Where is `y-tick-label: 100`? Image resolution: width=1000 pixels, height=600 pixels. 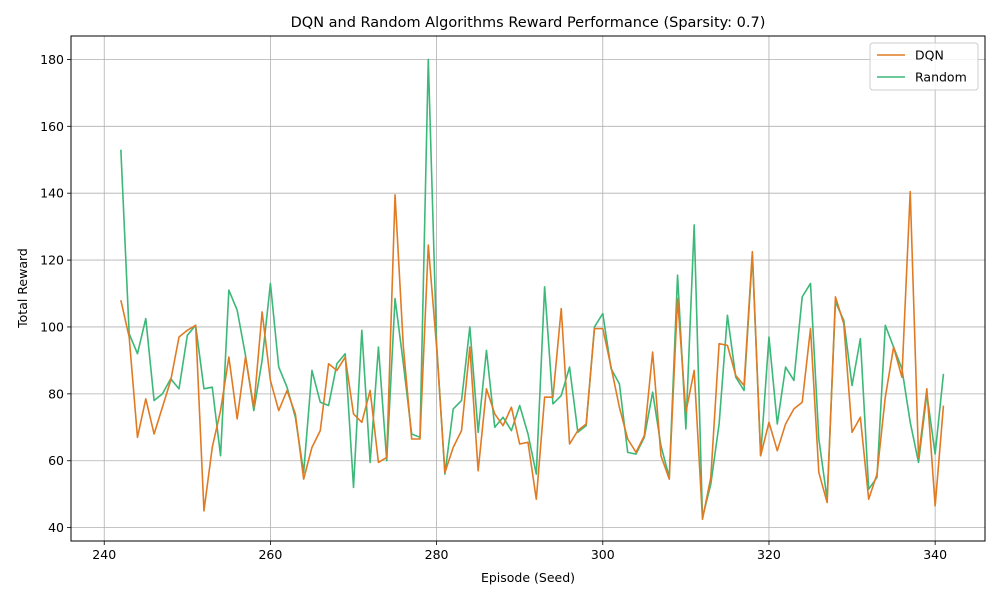 y-tick-label: 100 is located at coordinates (52, 326).